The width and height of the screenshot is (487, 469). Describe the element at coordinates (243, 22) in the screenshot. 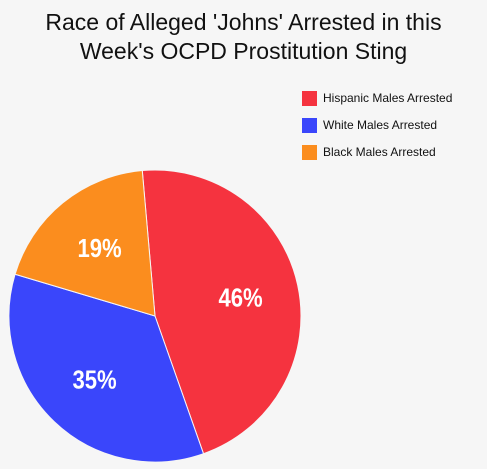

I see `chart-title-line-1: Race of Alleged 'Johns' Arrested in this` at that location.